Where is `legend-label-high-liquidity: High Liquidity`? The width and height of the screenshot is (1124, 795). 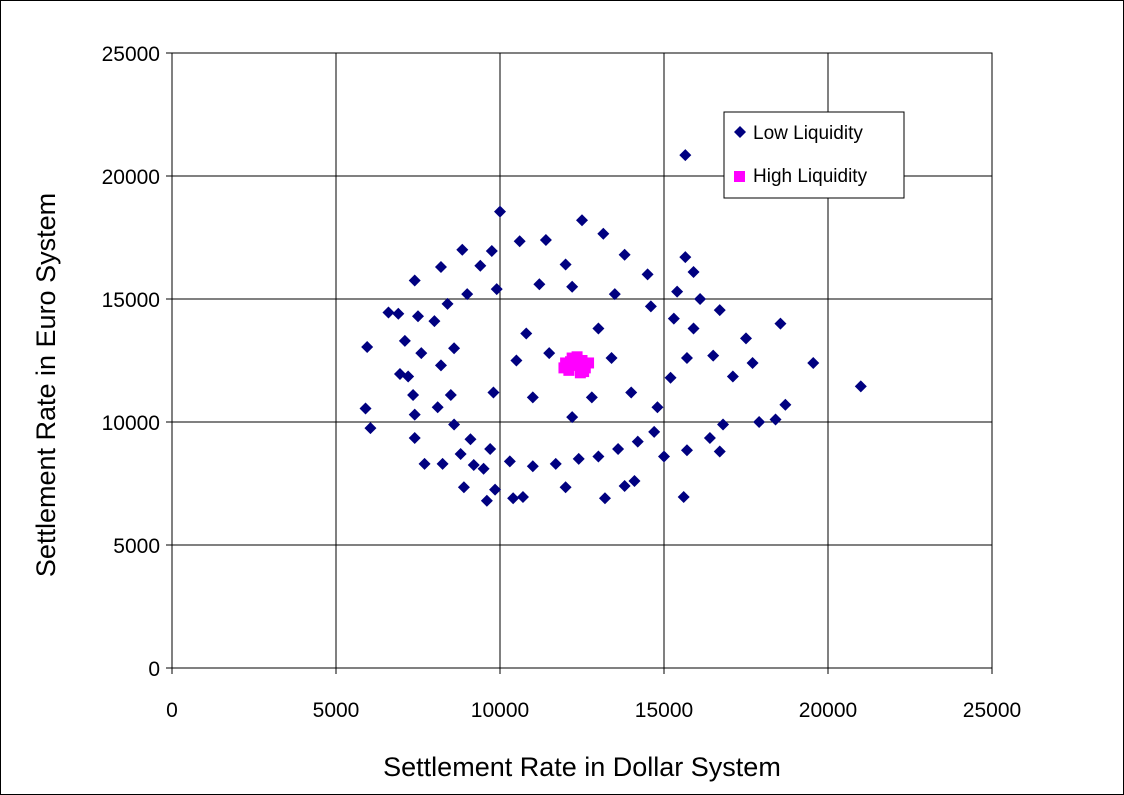
legend-label-high-liquidity: High Liquidity is located at coordinates (810, 176).